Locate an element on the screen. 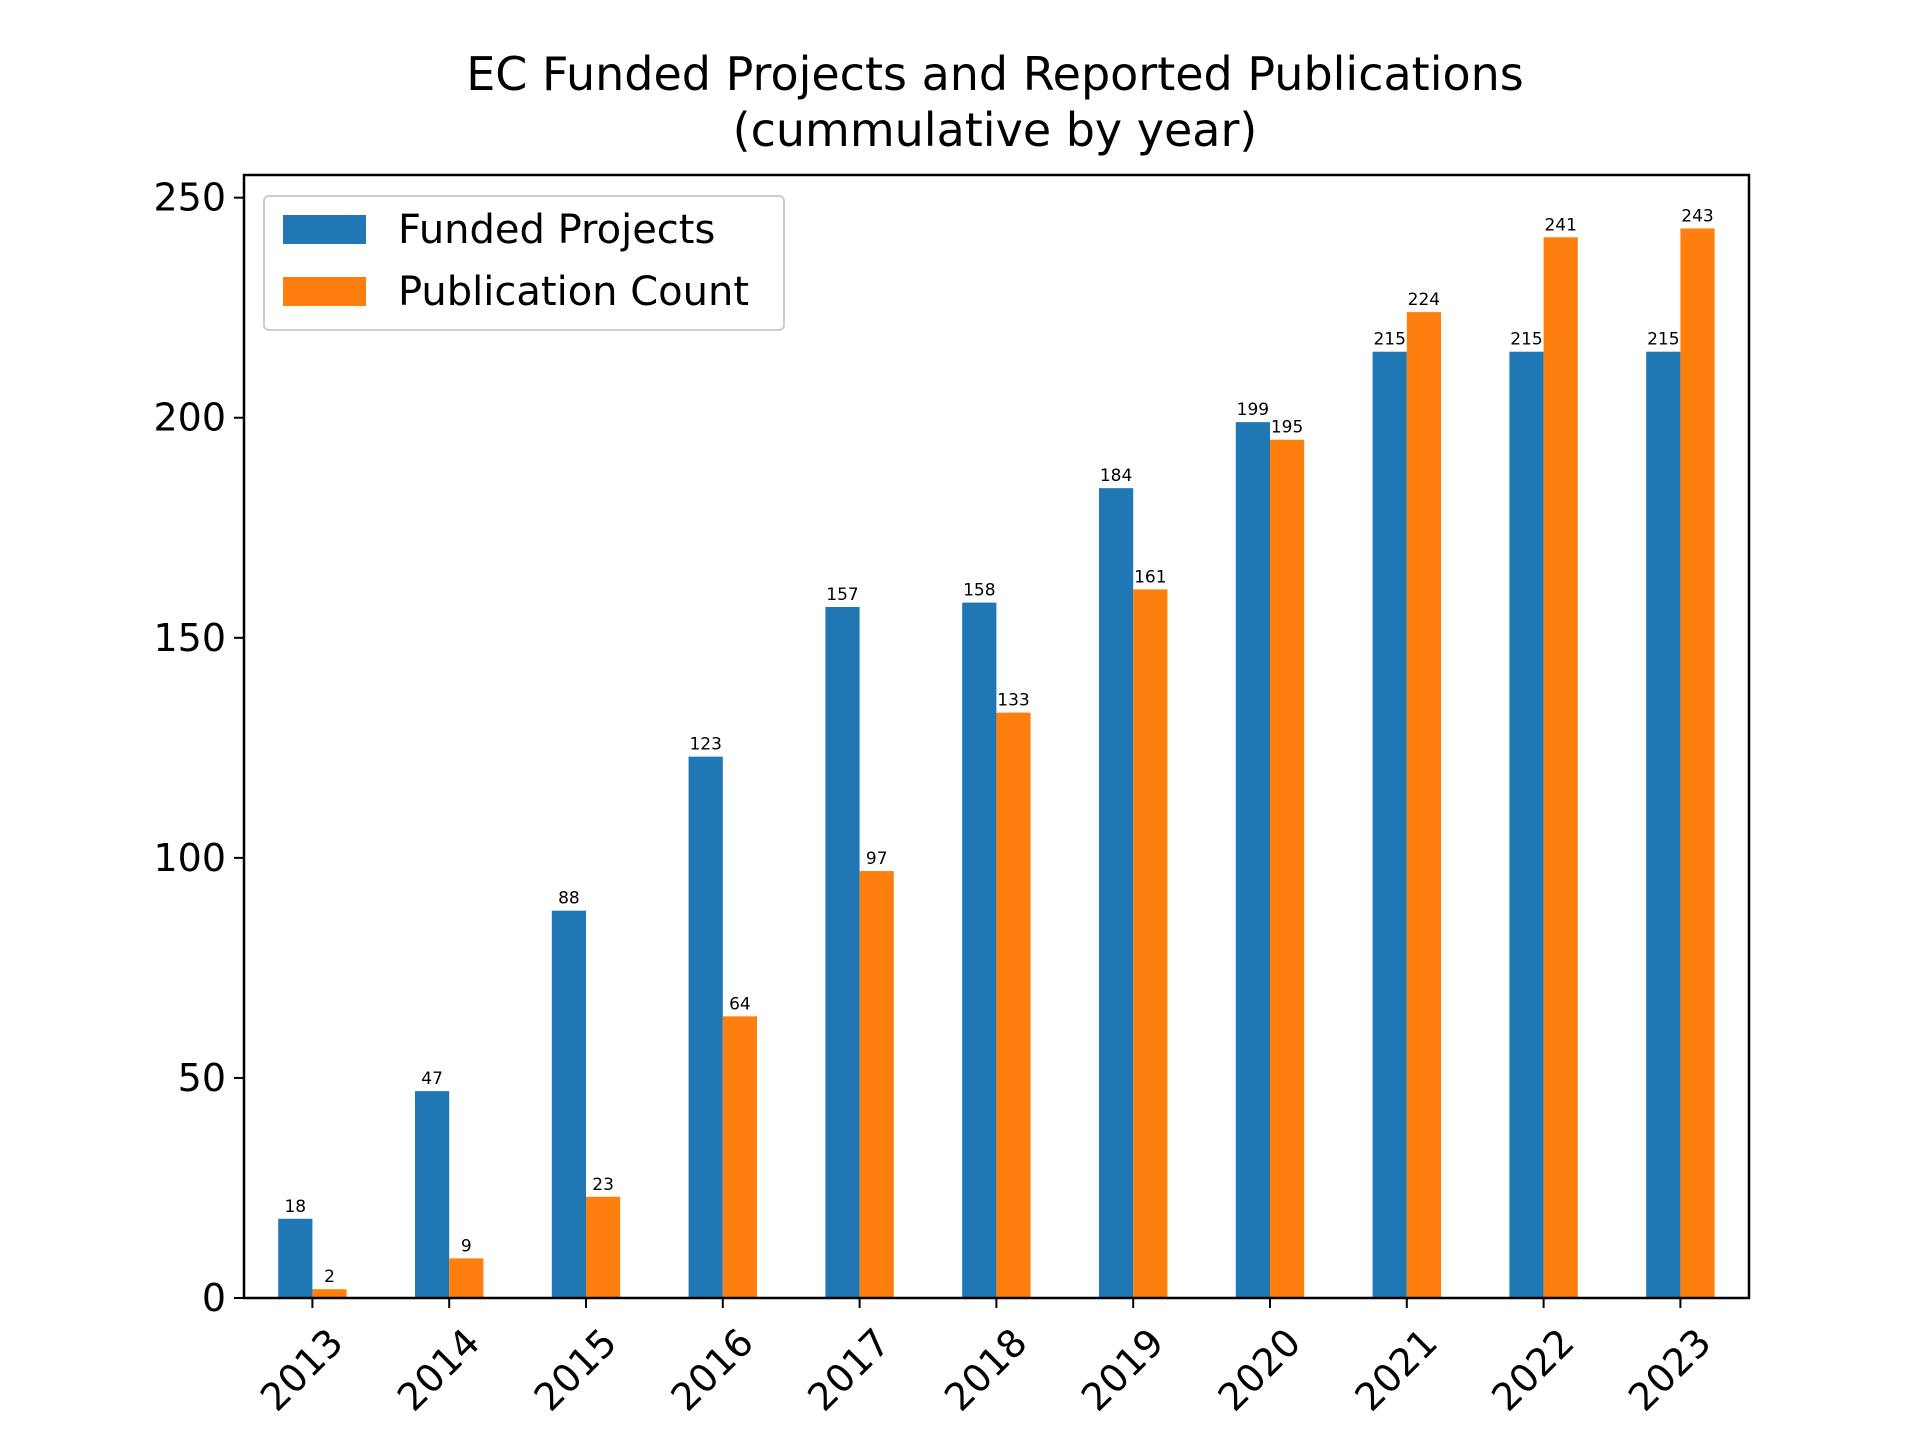  y-tick-label: 100 is located at coordinates (189, 858).